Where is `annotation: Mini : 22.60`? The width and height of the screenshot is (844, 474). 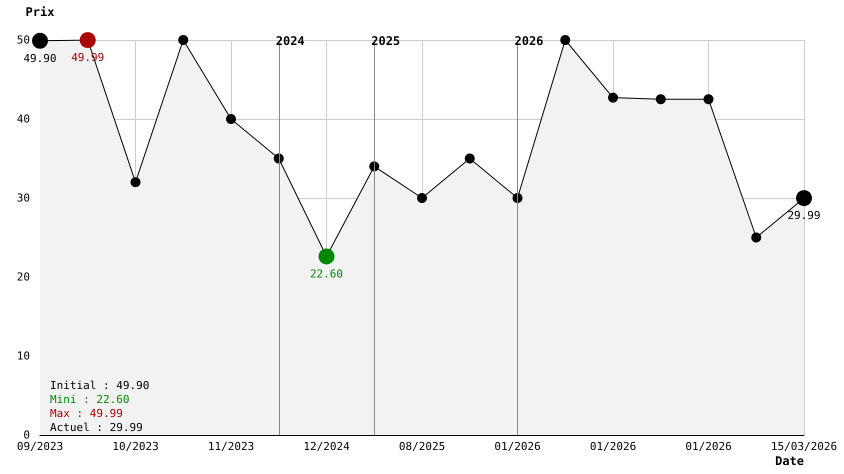
annotation: Mini : 22.60 is located at coordinates (90, 399).